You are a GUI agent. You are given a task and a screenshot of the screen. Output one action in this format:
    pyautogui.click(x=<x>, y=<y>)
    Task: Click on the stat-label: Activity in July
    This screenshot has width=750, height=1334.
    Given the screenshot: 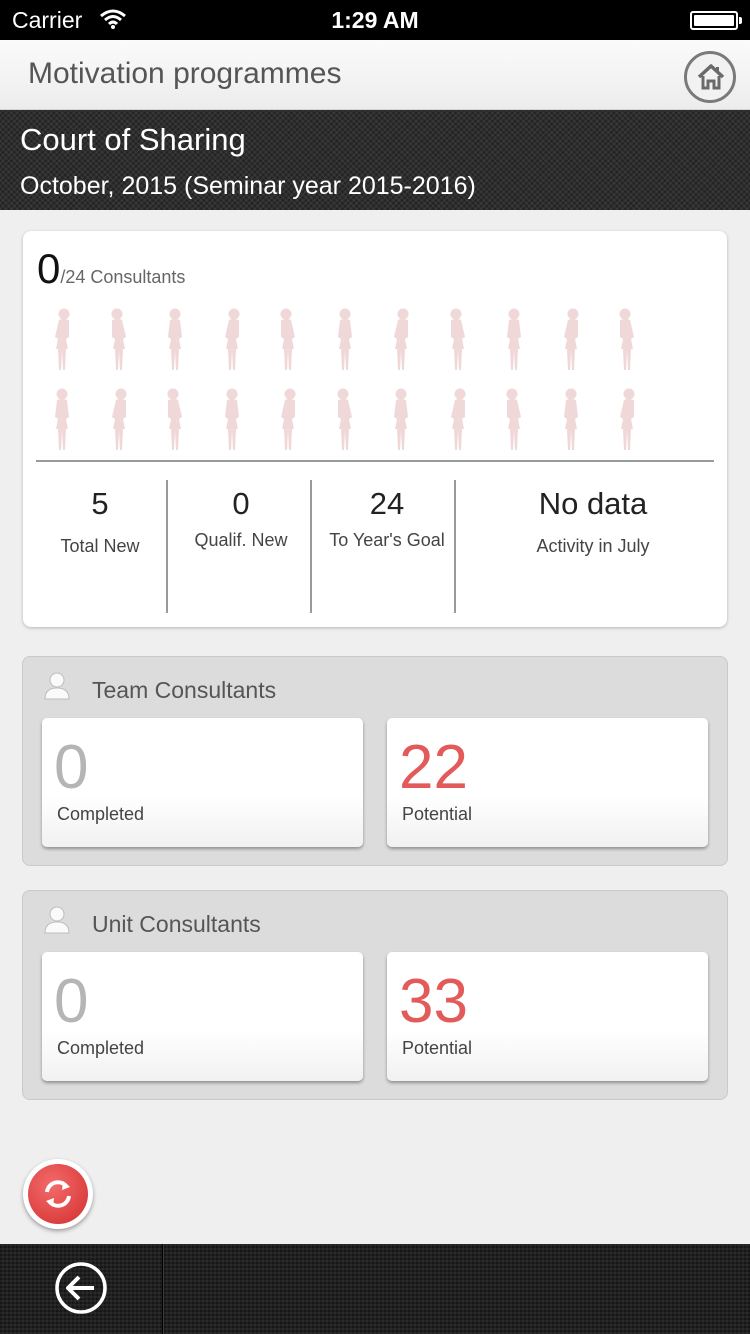 What is the action you would take?
    pyautogui.click(x=593, y=546)
    